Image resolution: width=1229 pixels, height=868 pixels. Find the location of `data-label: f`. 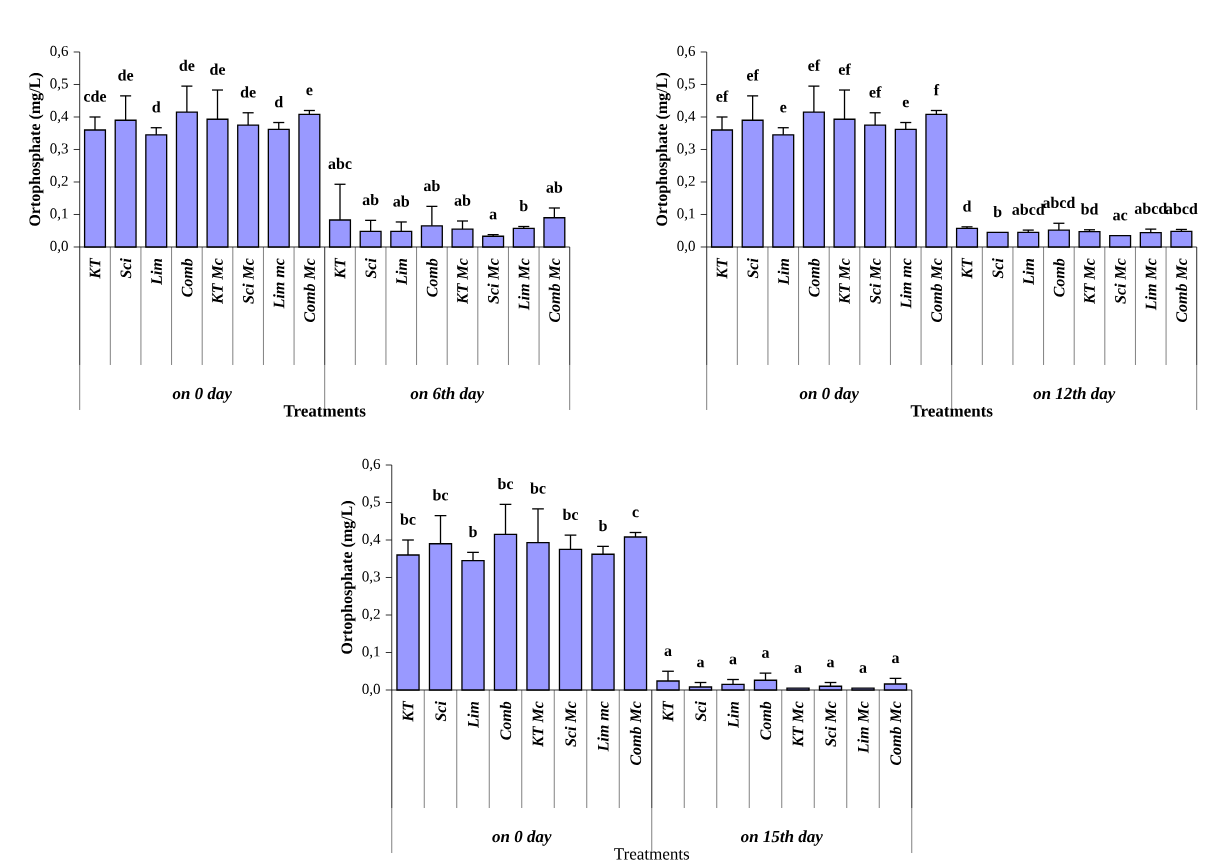

data-label: f is located at coordinates (936, 90).